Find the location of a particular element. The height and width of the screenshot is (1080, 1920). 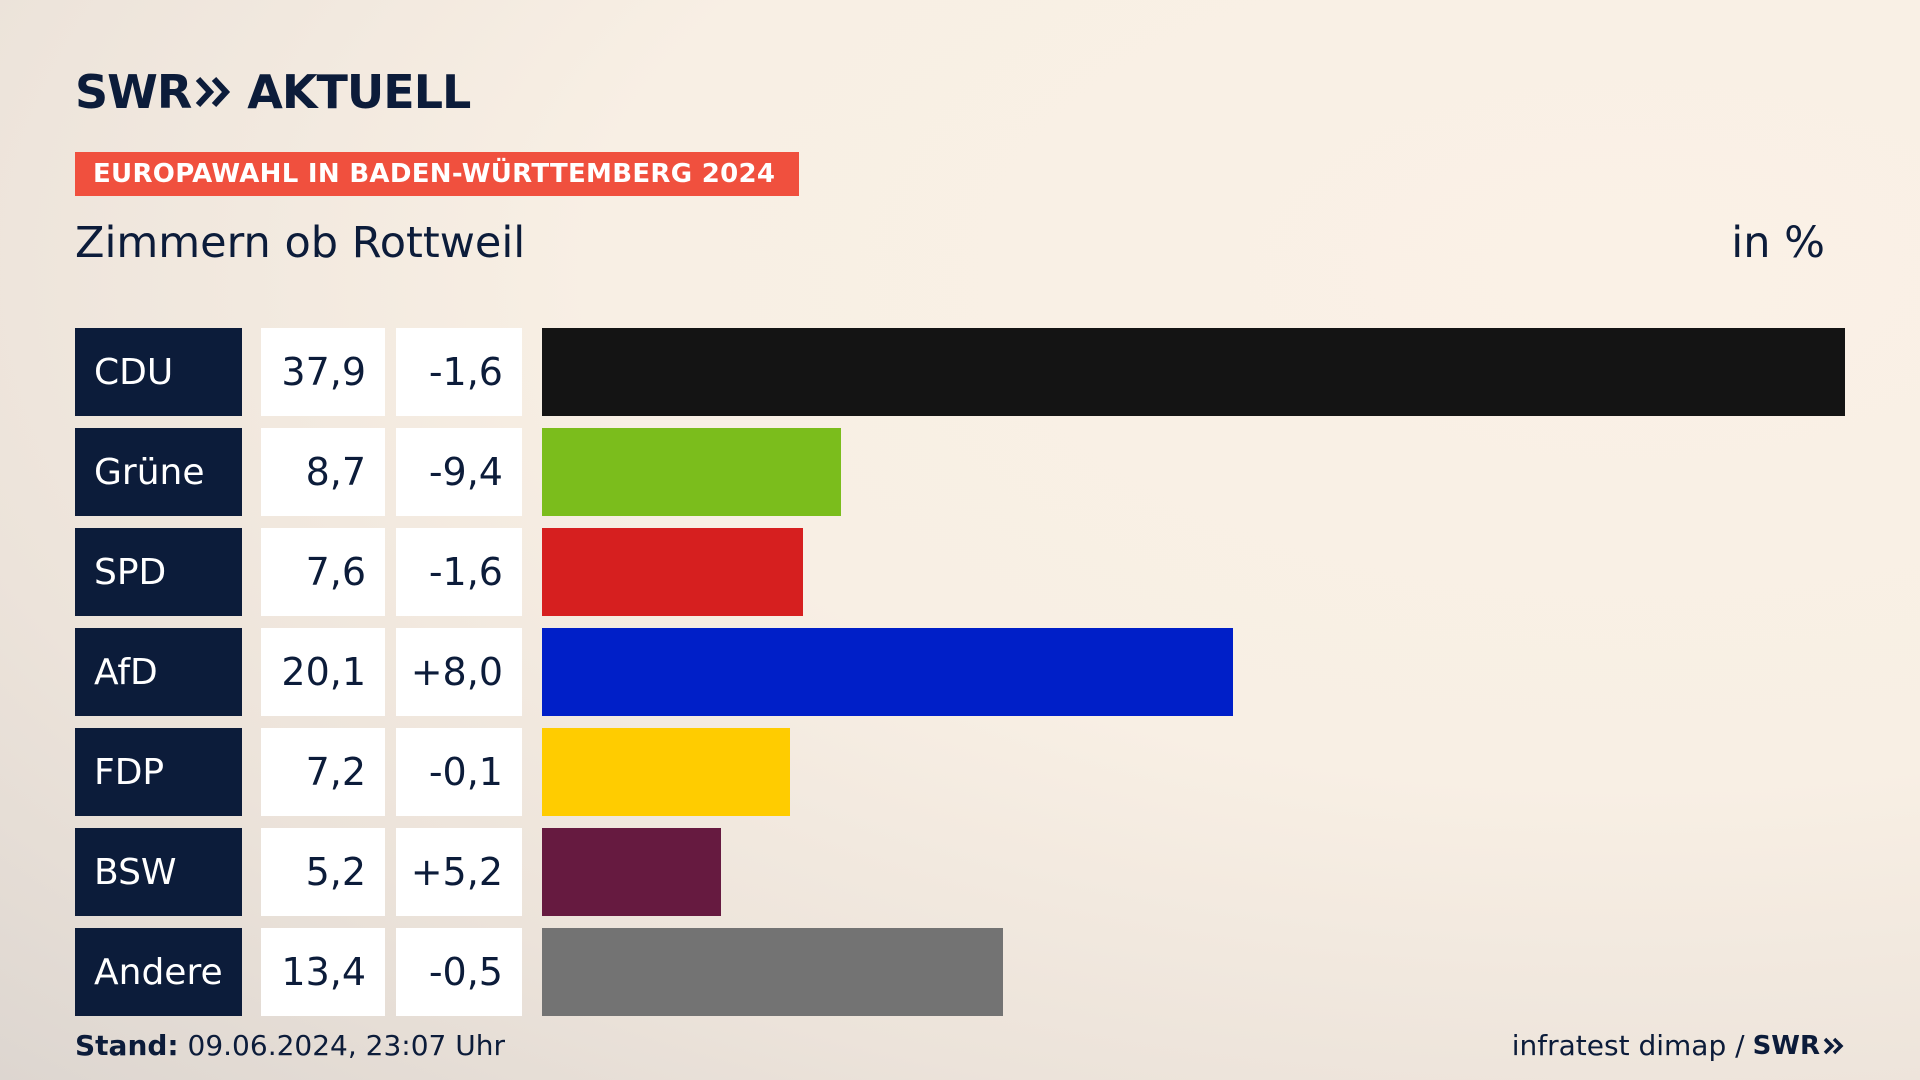

election-badge: EUROPAWAHL IN BADEN-WÜRTTEMBERG 2024 is located at coordinates (437, 174).